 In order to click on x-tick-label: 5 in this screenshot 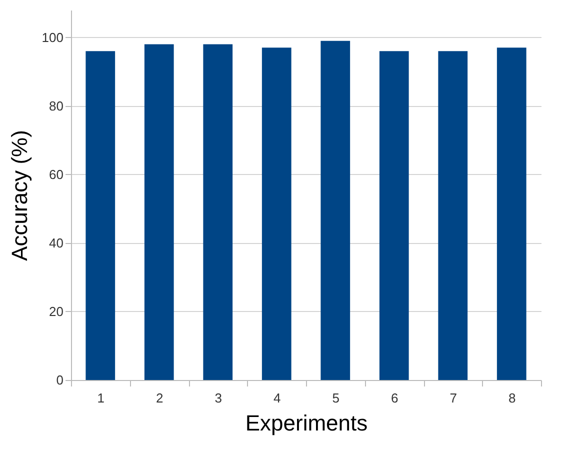, I will do `click(336, 398)`.